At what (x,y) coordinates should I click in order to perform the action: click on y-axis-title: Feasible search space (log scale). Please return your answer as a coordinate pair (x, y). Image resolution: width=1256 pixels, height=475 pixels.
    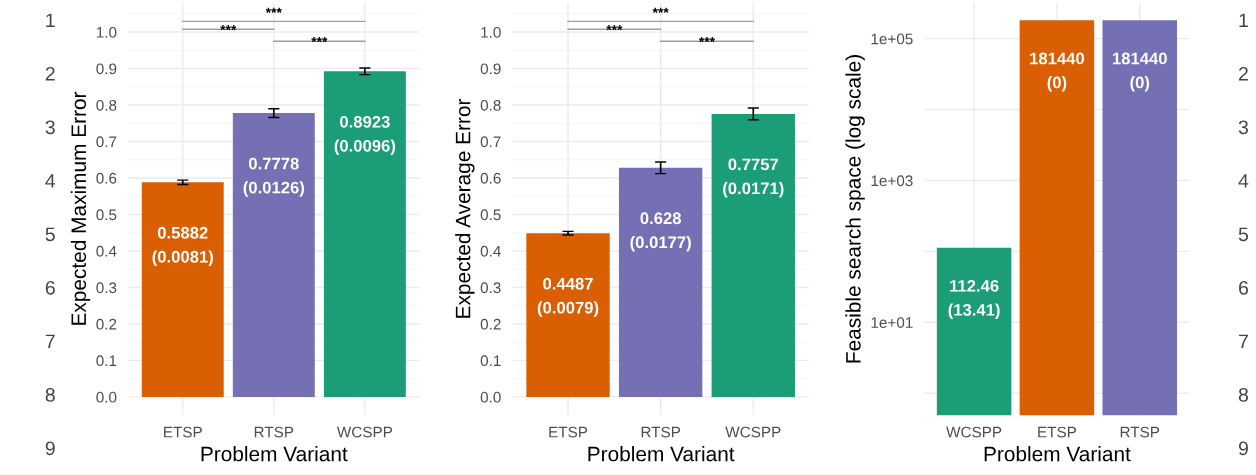
    Looking at the image, I should click on (855, 209).